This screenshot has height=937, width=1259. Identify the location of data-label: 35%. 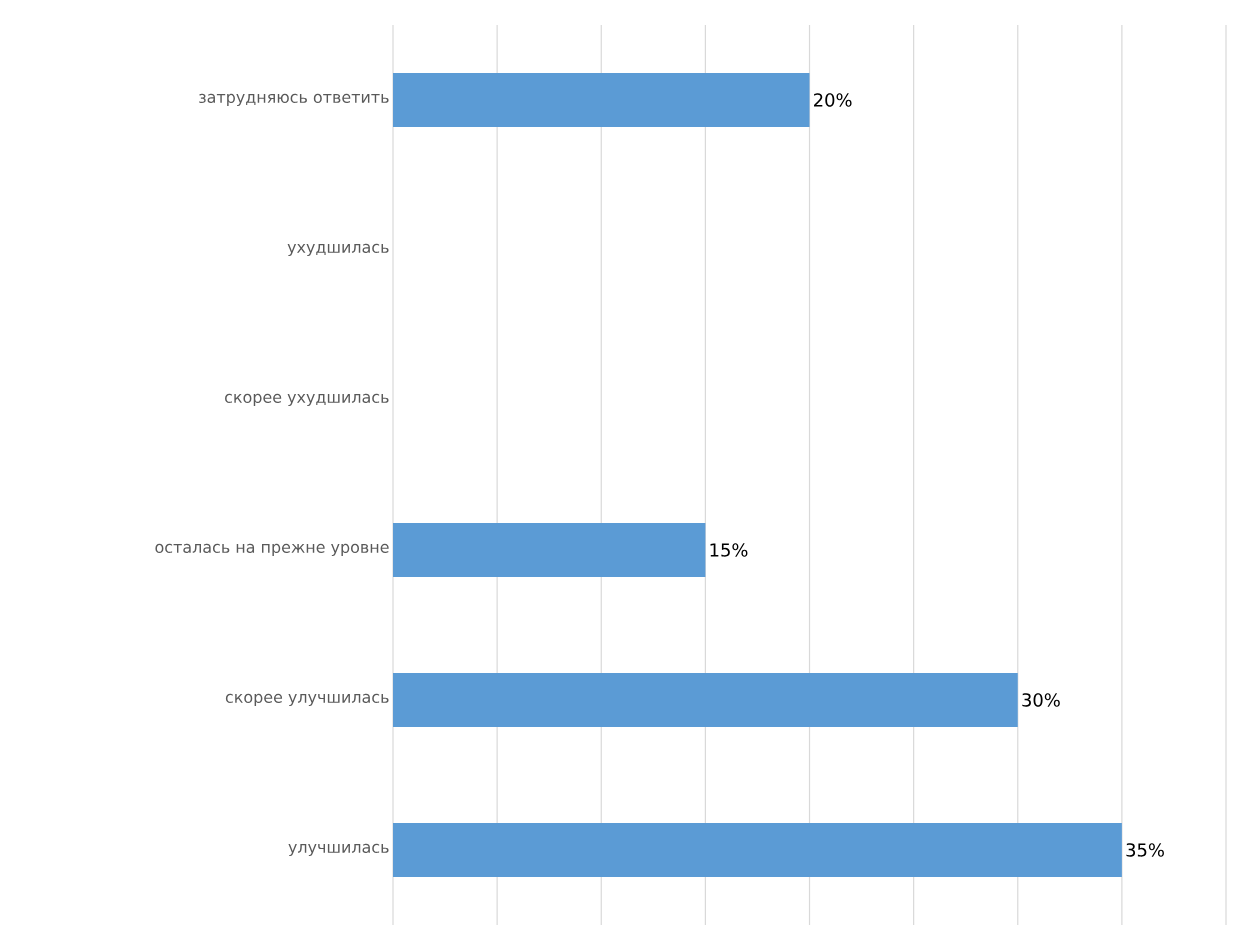
(1145, 850).